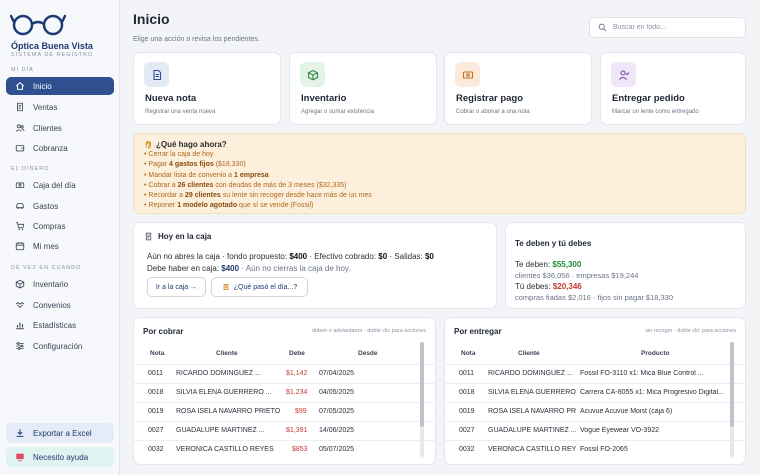 The image size is (760, 475). I want to click on handshake-icon, so click(20, 304).